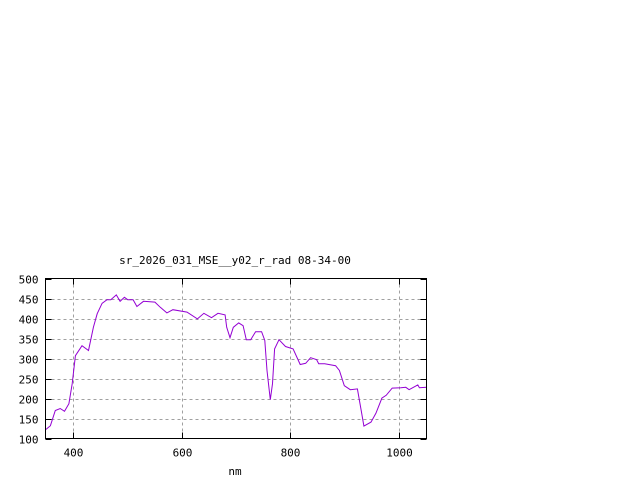 Image resolution: width=640 pixels, height=480 pixels. I want to click on x-tick-label: 800, so click(291, 453).